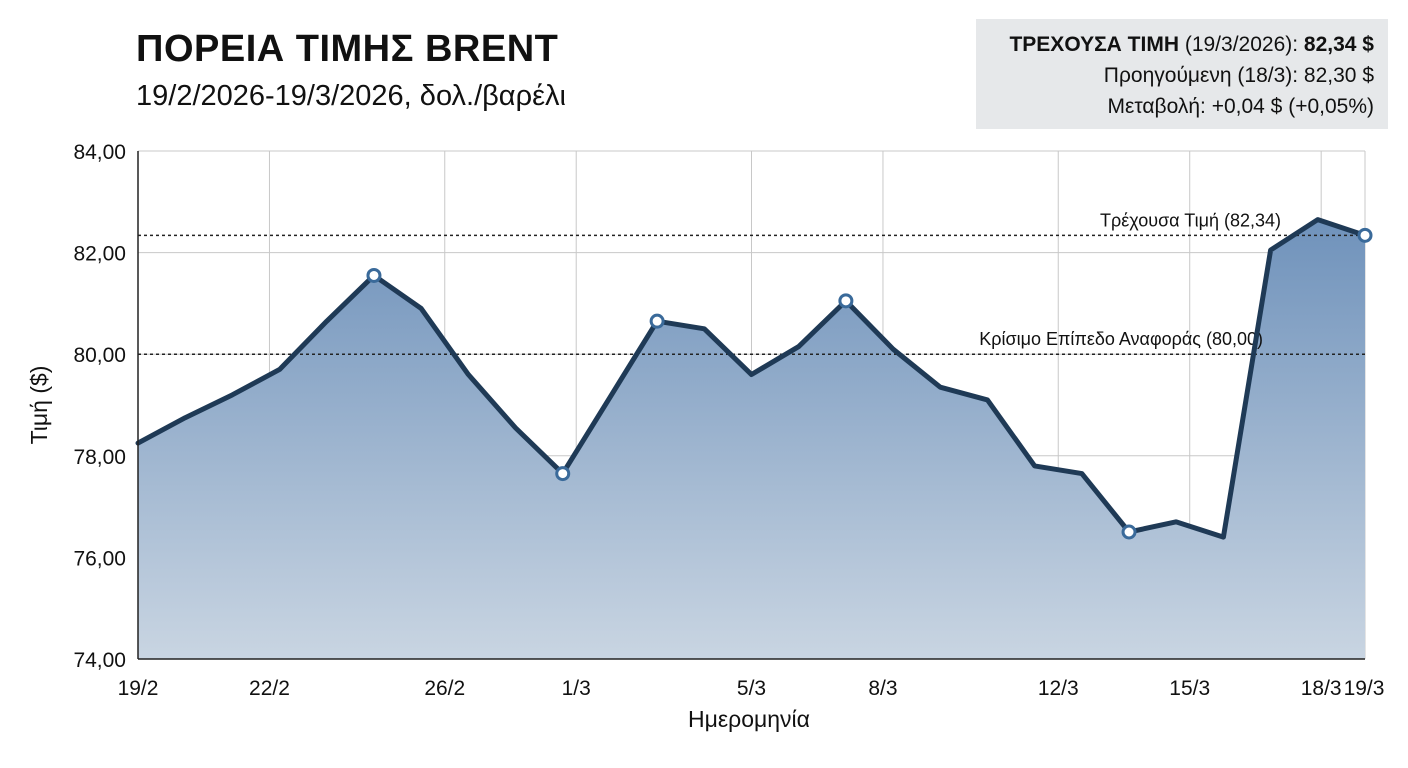 The width and height of the screenshot is (1408, 768). Describe the element at coordinates (1189, 688) in the screenshot. I see `x-tick-label: 15/3` at that location.